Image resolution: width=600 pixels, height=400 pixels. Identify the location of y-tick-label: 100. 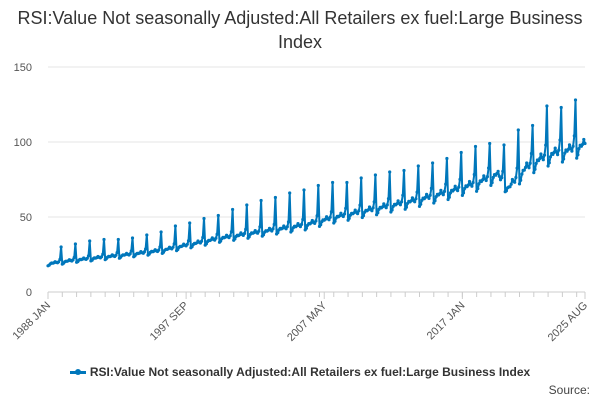
(23, 143).